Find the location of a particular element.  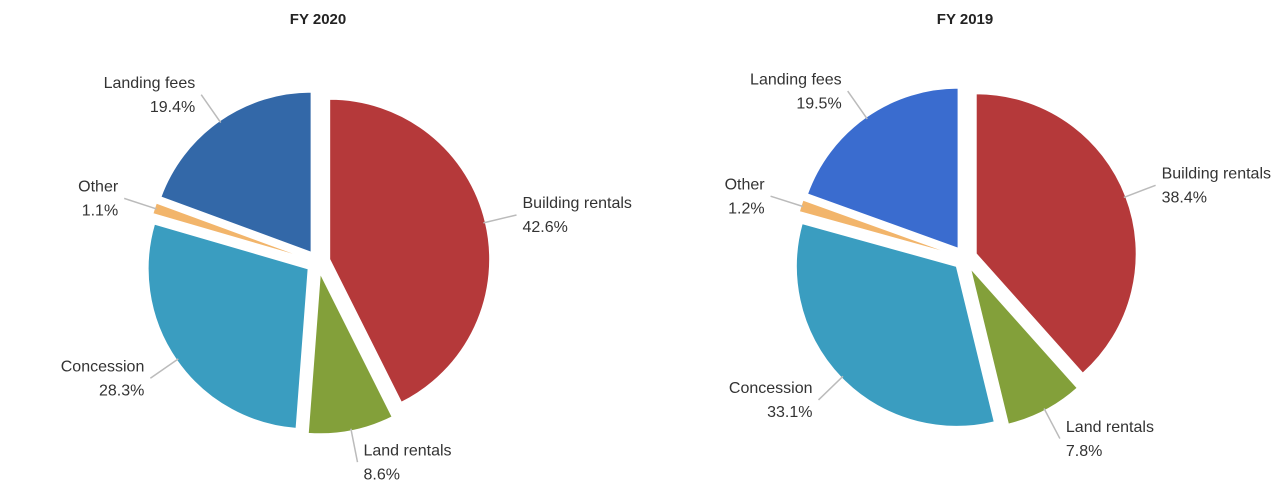

slice-value-label: 7.8% is located at coordinates (1084, 451).